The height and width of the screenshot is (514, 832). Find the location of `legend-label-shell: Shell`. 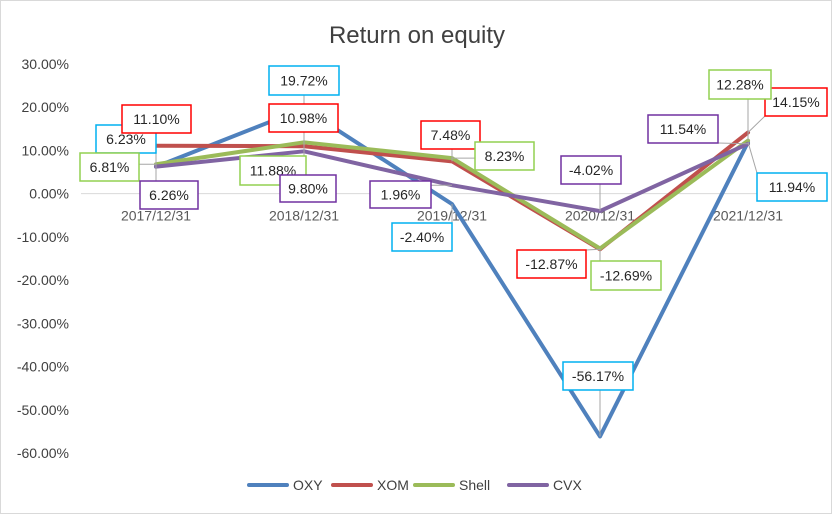

legend-label-shell: Shell is located at coordinates (474, 485).